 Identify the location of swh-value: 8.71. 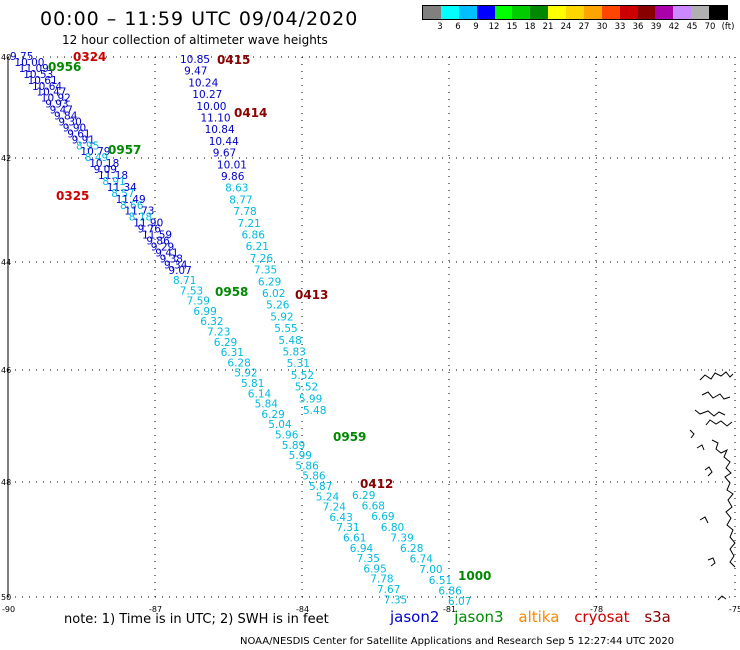
(184, 281).